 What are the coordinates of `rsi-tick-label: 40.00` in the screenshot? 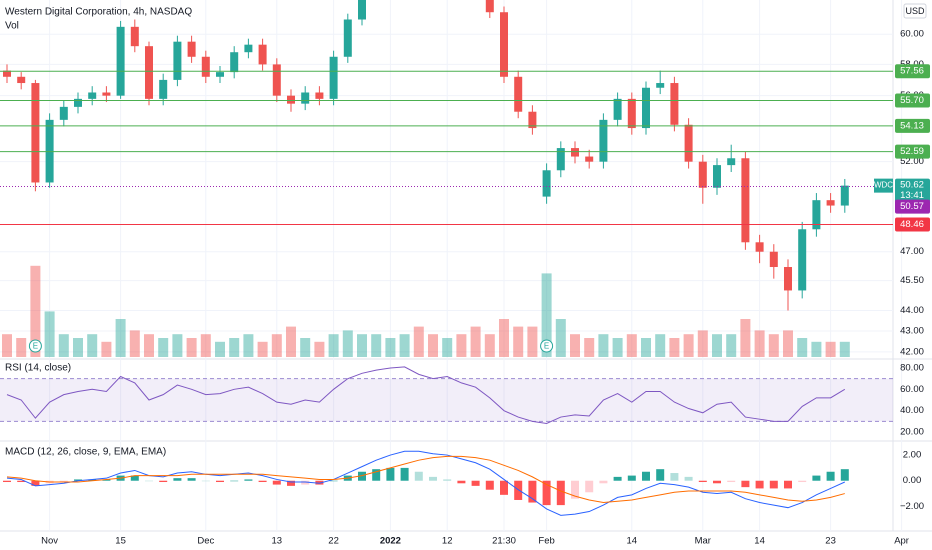 It's located at (912, 410).